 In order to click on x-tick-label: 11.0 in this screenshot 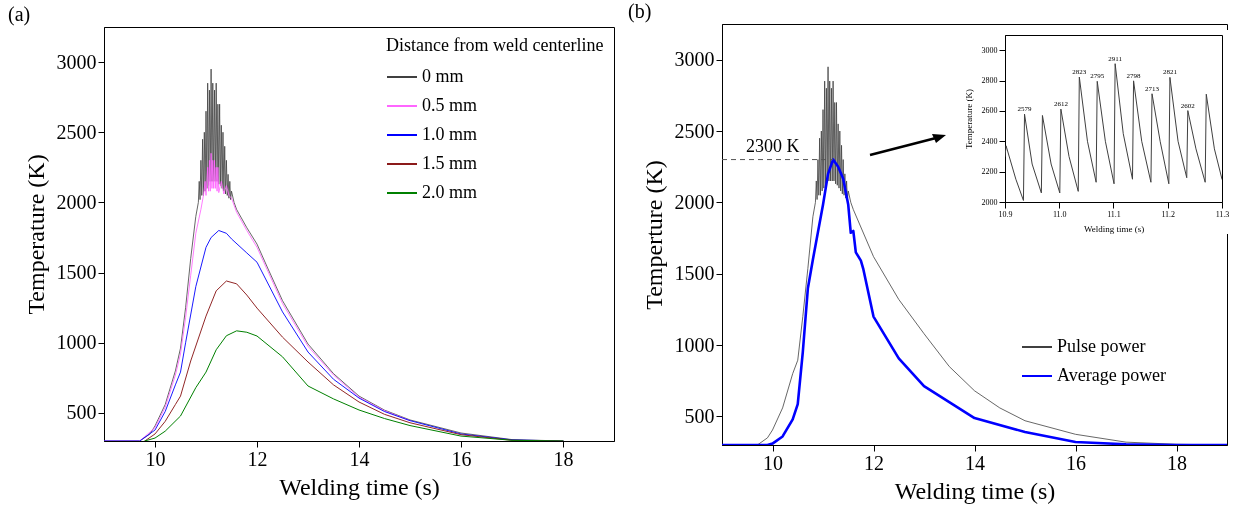, I will do `click(1059, 214)`.